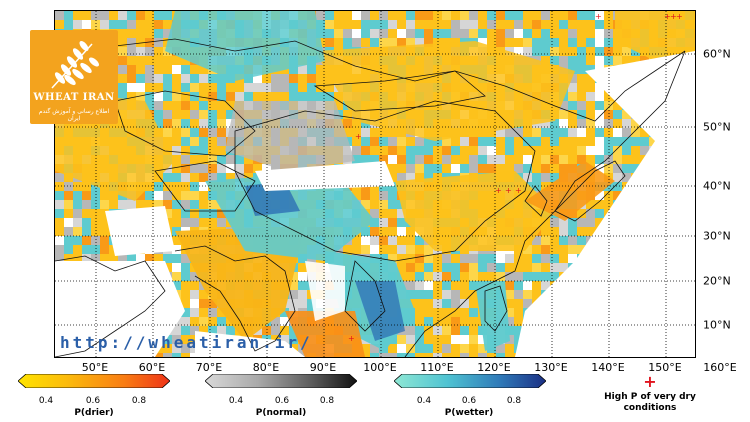 Image resolution: width=750 pixels, height=422 pixels. I want to click on drier-tick-04: 0.4, so click(46, 401).